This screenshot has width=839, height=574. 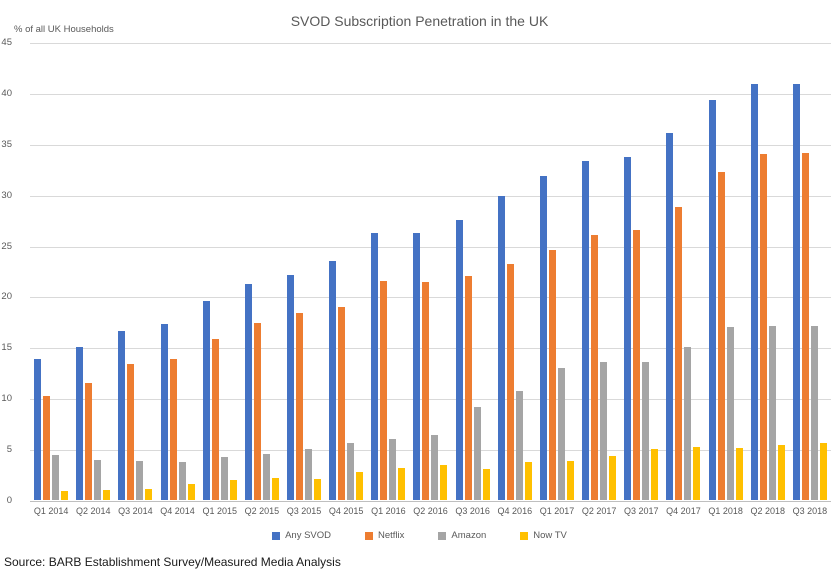 What do you see at coordinates (683, 511) in the screenshot?
I see `x-tick-label: Q4 2017` at bounding box center [683, 511].